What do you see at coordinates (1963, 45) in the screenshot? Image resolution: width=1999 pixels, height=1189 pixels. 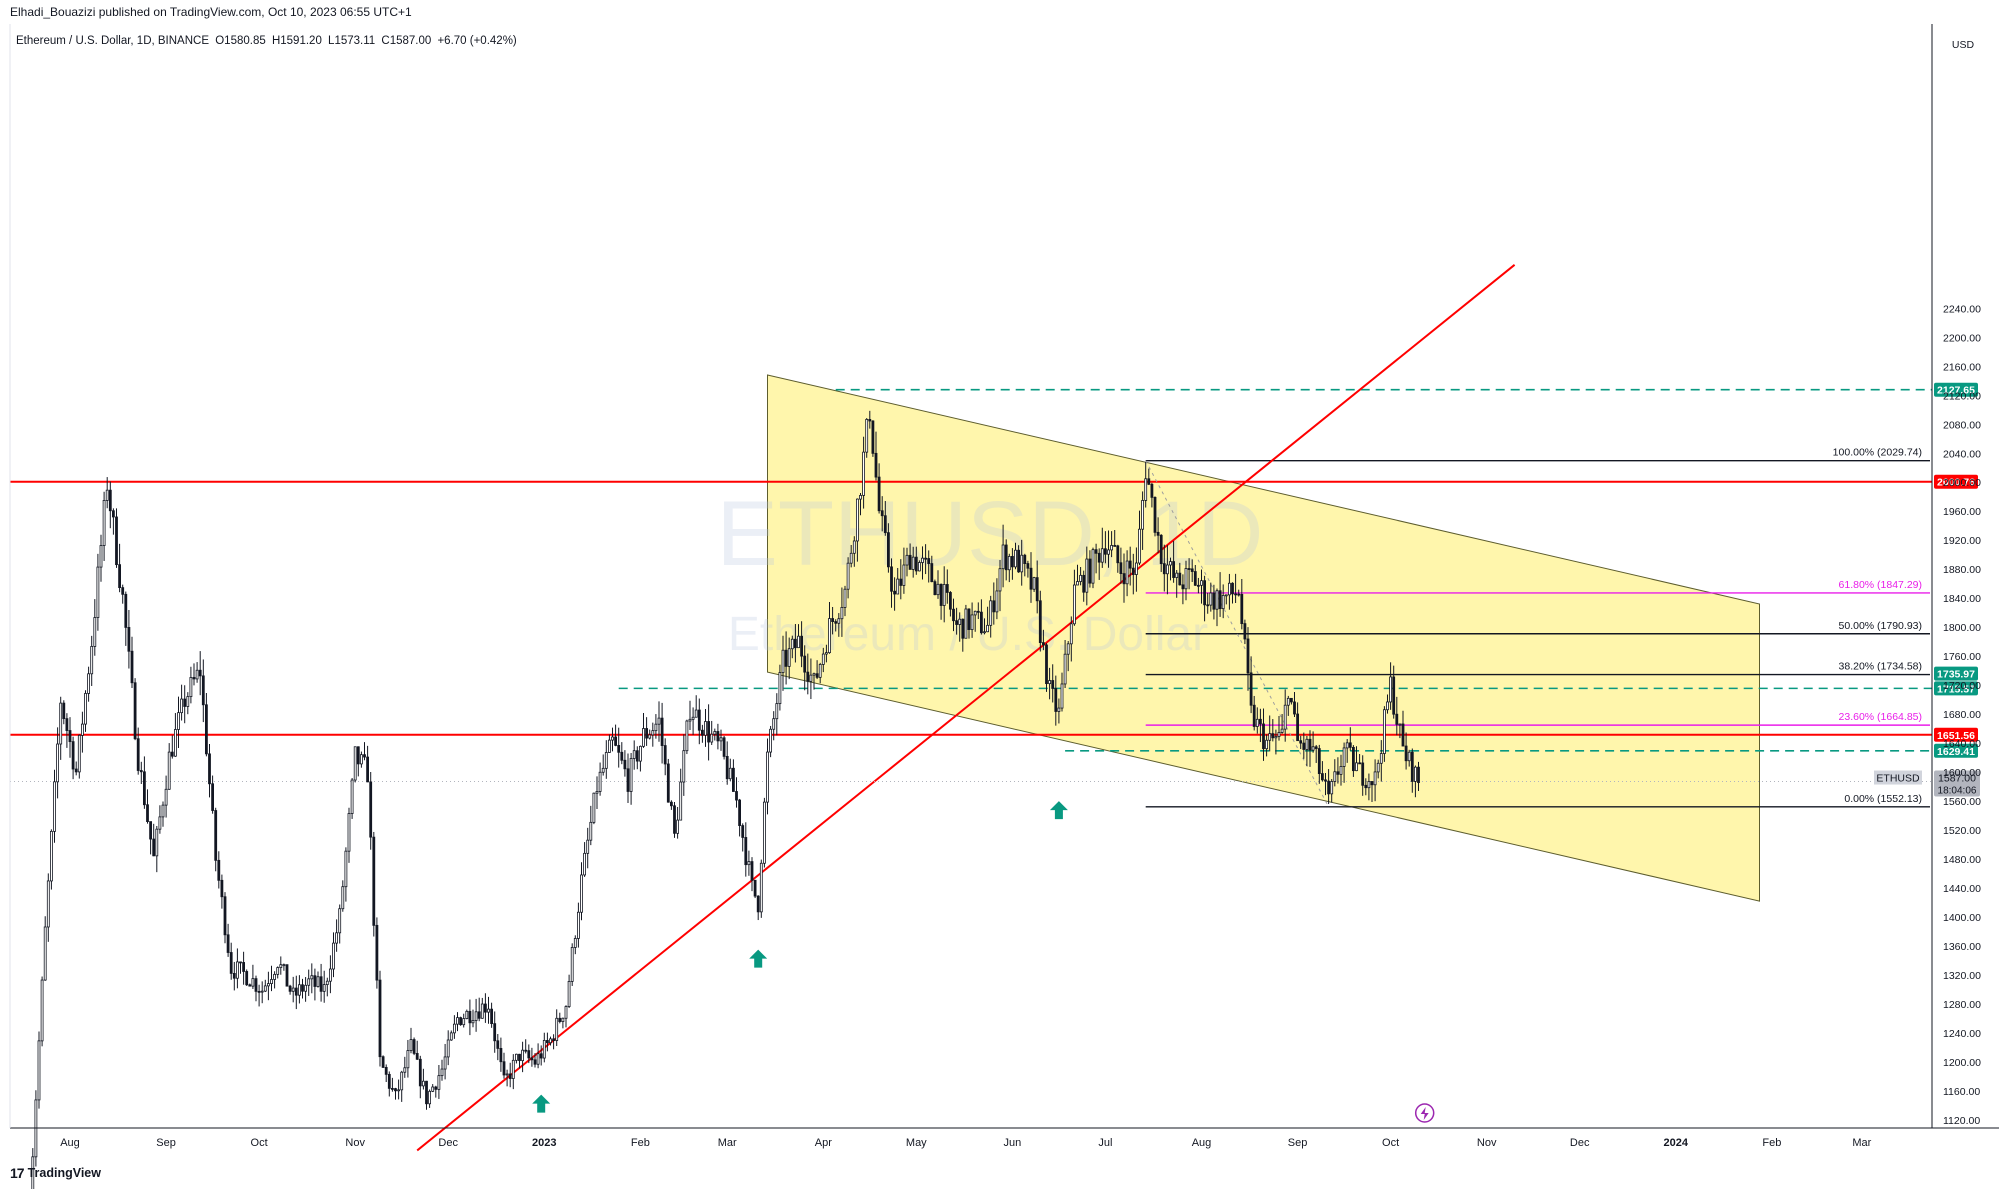 I see `currency-label: USD` at bounding box center [1963, 45].